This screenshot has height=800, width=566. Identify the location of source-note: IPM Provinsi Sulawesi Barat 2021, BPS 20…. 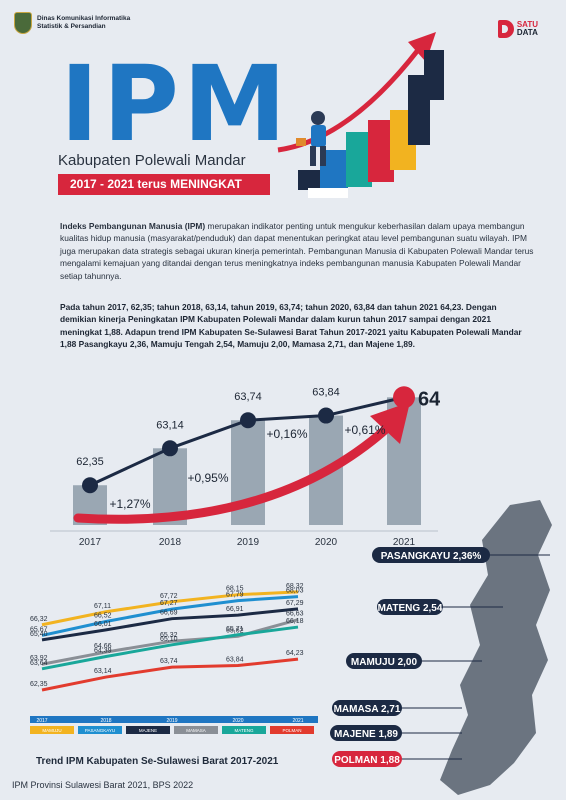
(103, 785).